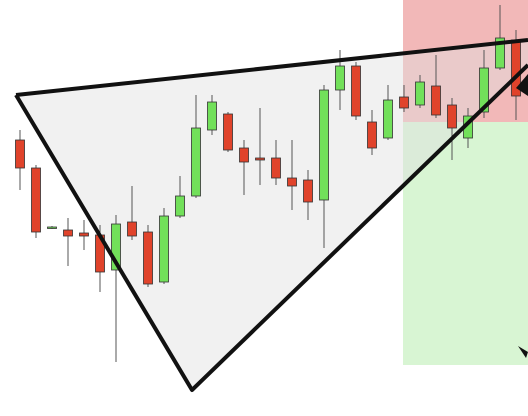  I want to click on arrow-down-marker, so click(523, 352).